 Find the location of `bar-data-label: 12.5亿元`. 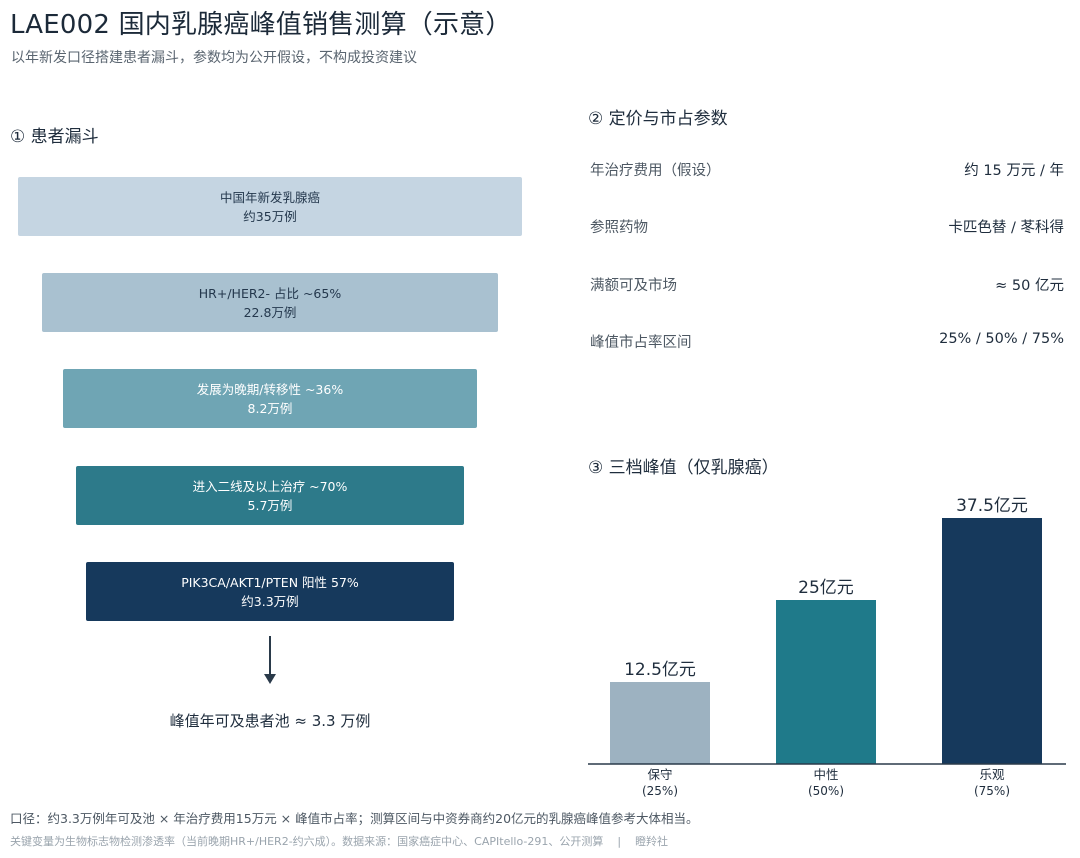

bar-data-label: 12.5亿元 is located at coordinates (660, 670).